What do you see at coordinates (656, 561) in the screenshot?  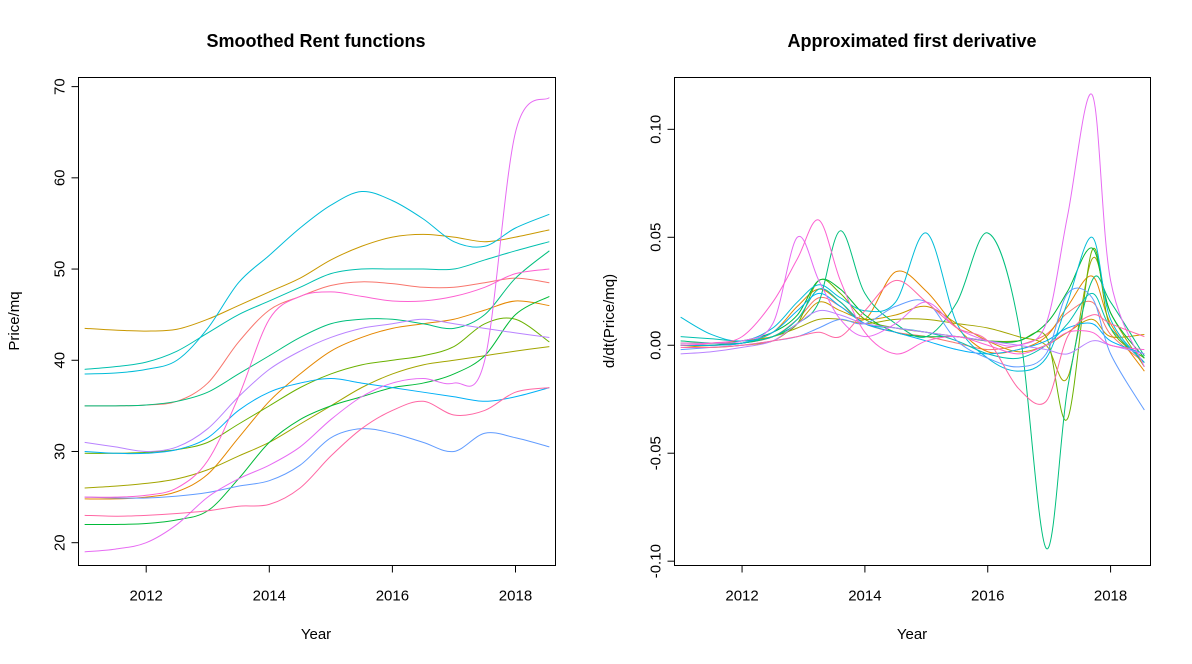 I see `y-tick-label: -0.10` at bounding box center [656, 561].